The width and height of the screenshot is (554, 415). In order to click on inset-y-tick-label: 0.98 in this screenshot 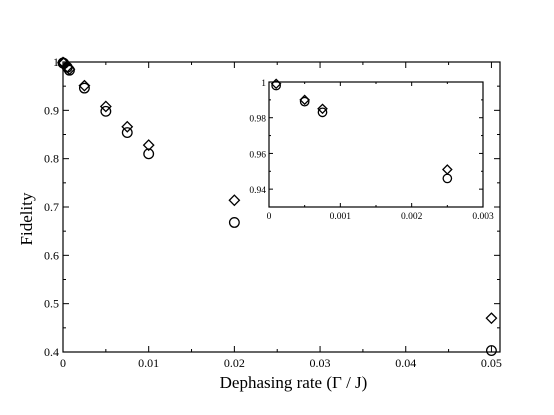, I will do `click(257, 120)`.